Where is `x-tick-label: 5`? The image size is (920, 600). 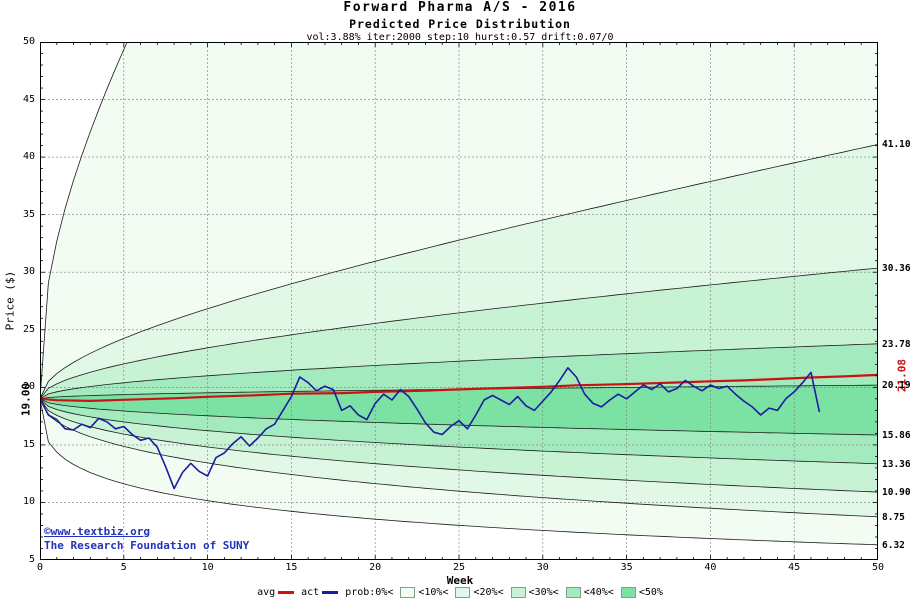
x-tick-label: 5 is located at coordinates (123, 567).